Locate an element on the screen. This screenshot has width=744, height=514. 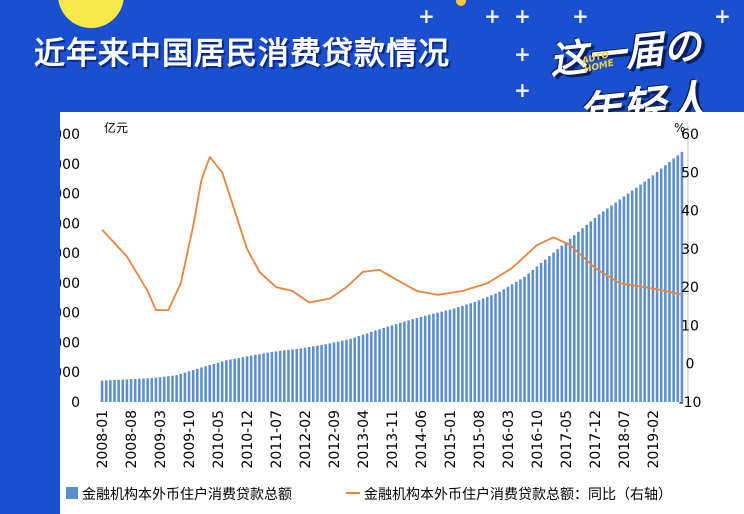
right-axis-unit: % is located at coordinates (679, 128).